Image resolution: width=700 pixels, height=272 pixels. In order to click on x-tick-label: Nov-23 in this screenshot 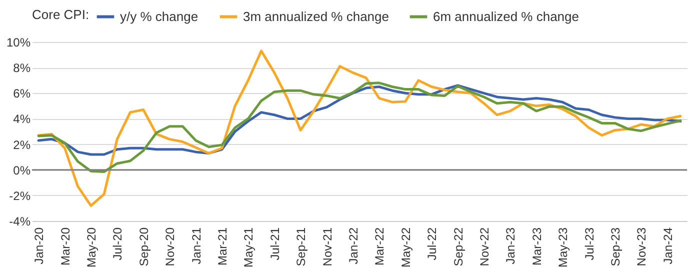, I will do `click(641, 246)`.